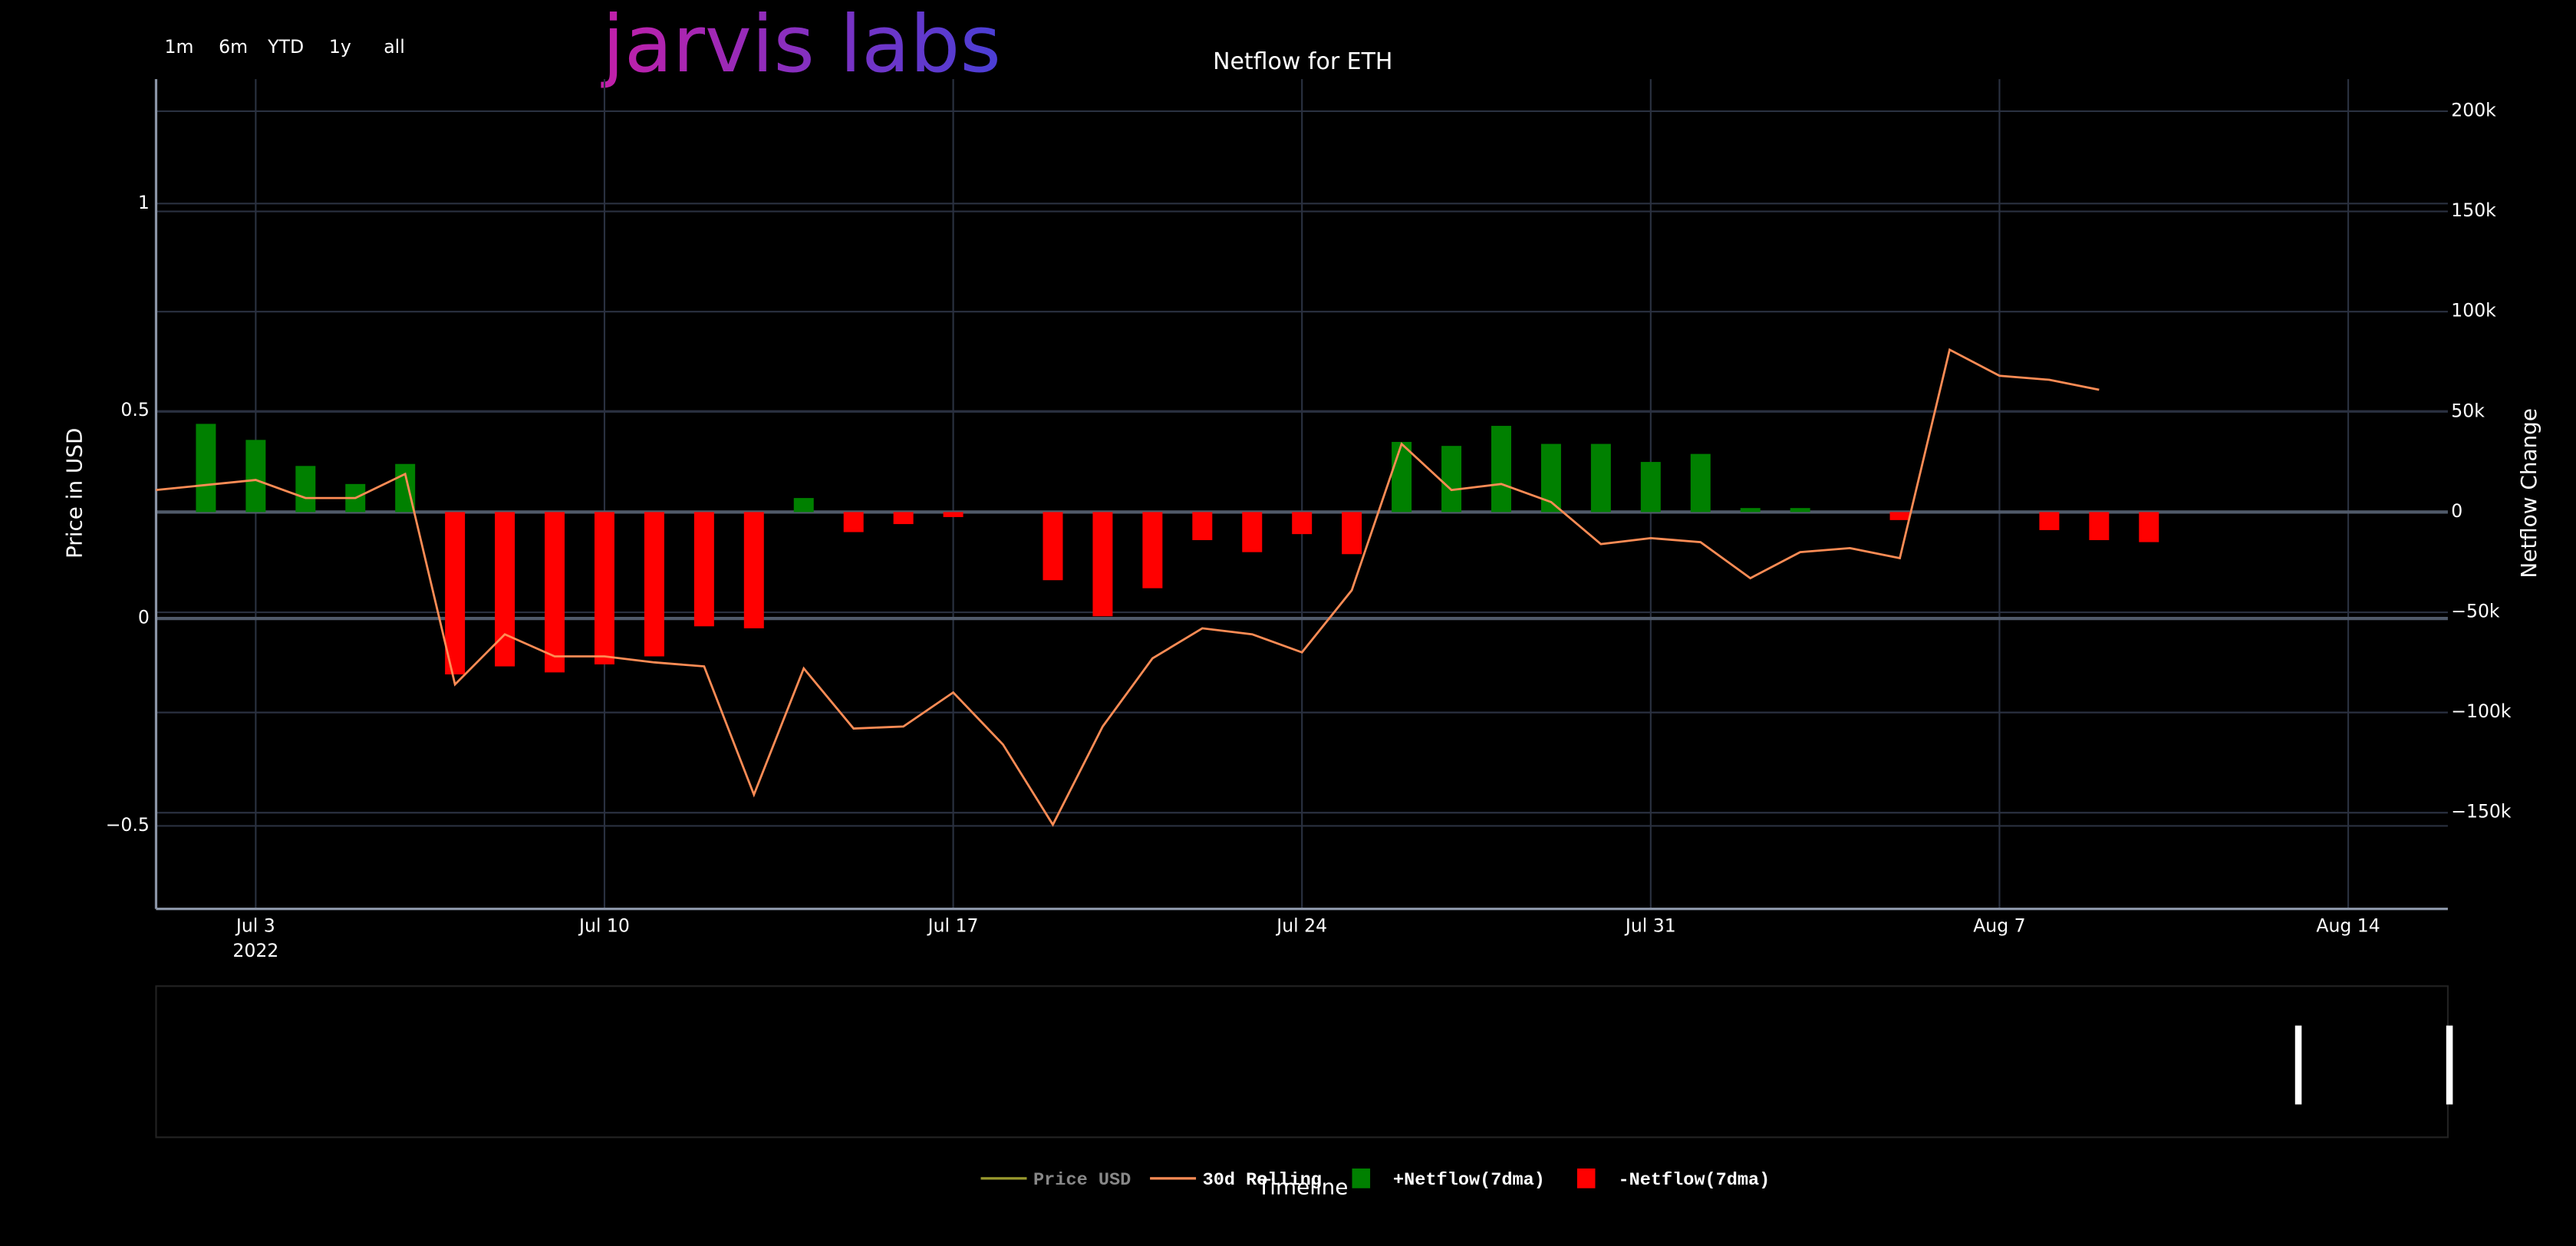  I want to click on legend-label: 30d Rolling, so click(1262, 1181).